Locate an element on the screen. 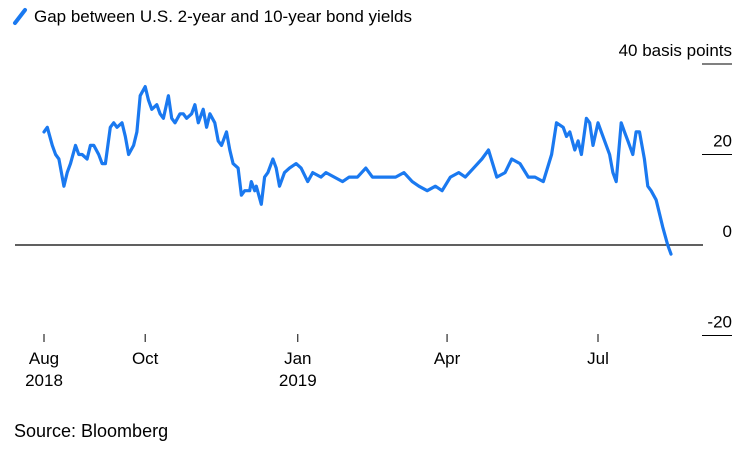  source-note: Source: Bloomberg is located at coordinates (91, 431).